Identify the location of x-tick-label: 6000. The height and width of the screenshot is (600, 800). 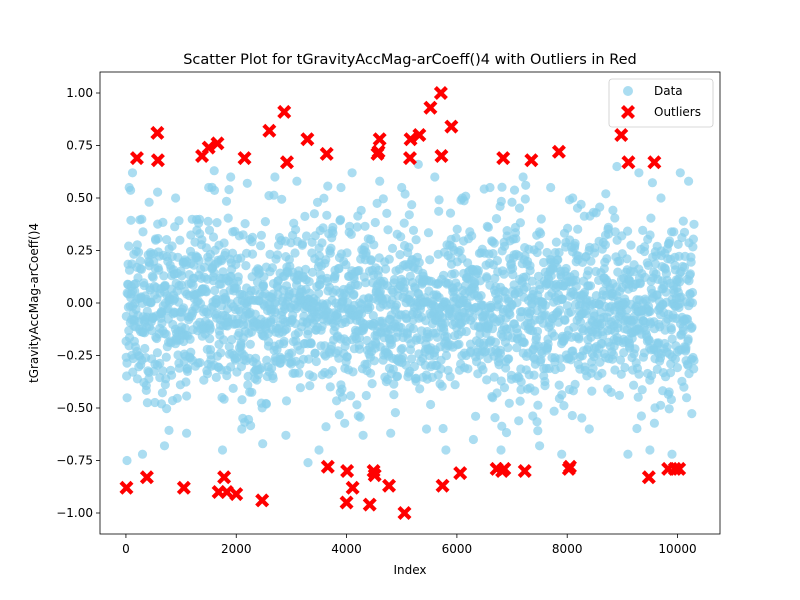
(457, 549).